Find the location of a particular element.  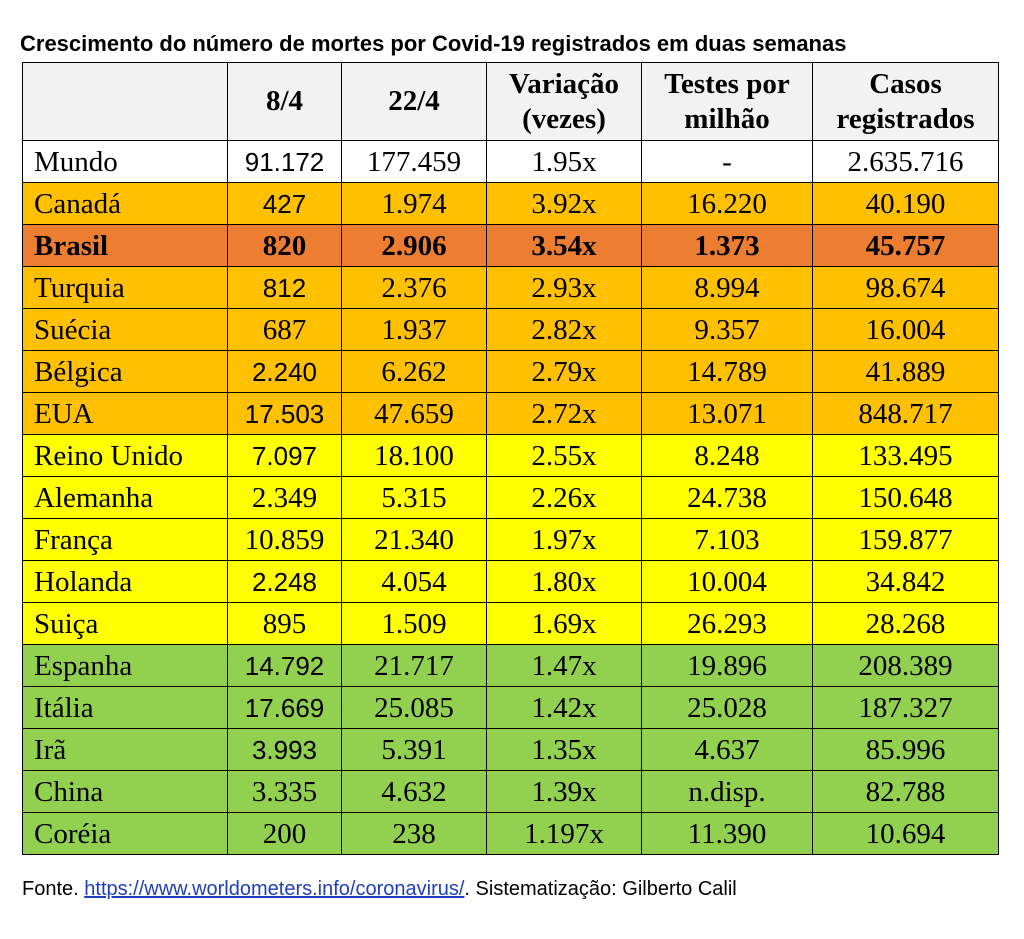

table-row: Mundo 91.172 177.459 1.95x -2.635.716 is located at coordinates (510, 161).